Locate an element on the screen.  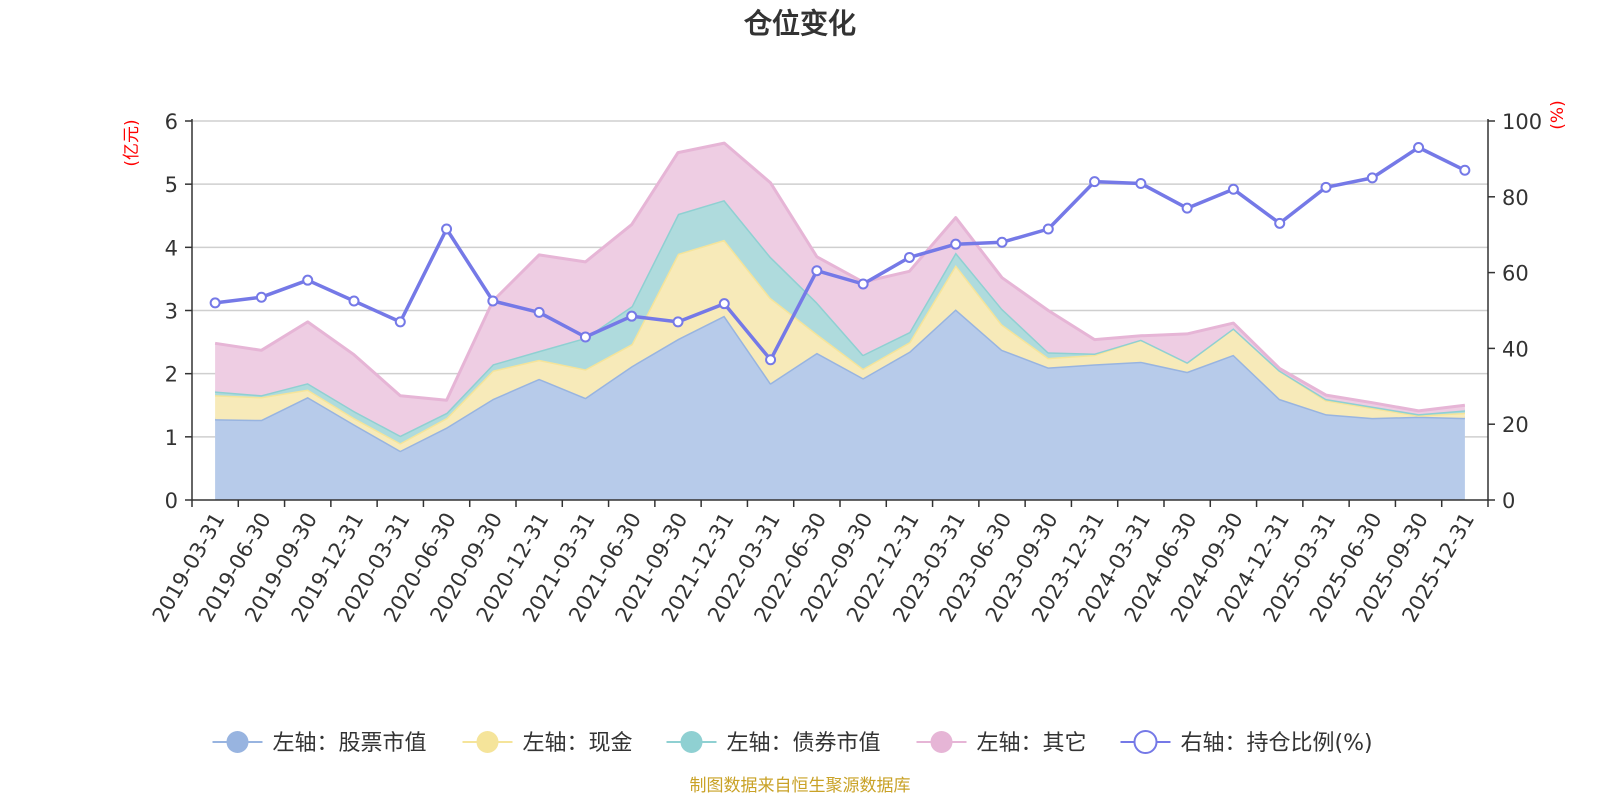
left-axis-tick-label: 5 is located at coordinates (171, 185).